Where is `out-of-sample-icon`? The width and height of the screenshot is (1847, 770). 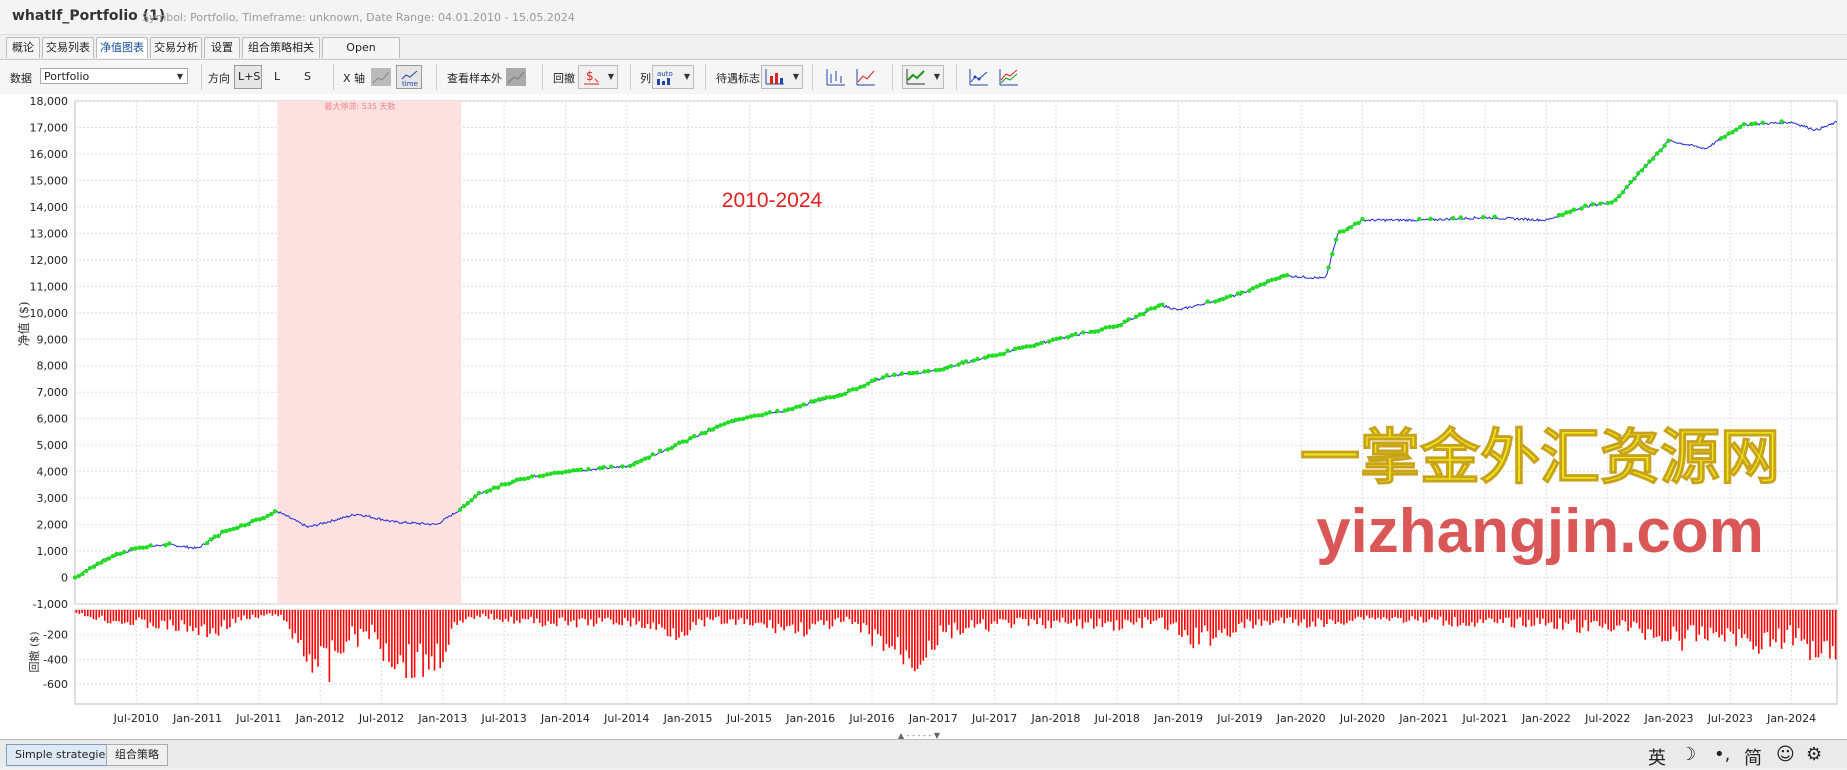 out-of-sample-icon is located at coordinates (516, 77).